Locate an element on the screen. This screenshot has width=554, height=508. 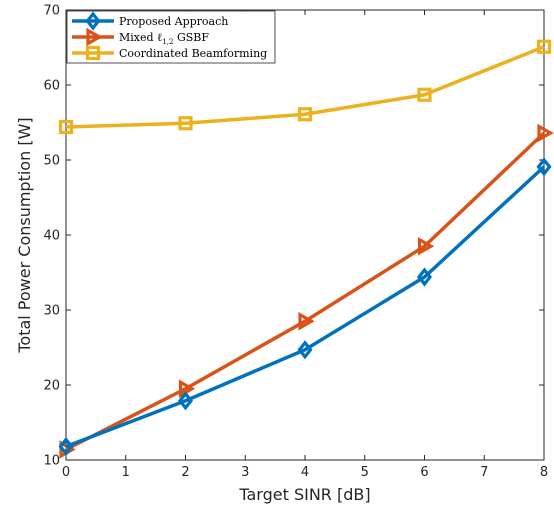
x-tick-label: 1 is located at coordinates (126, 472).